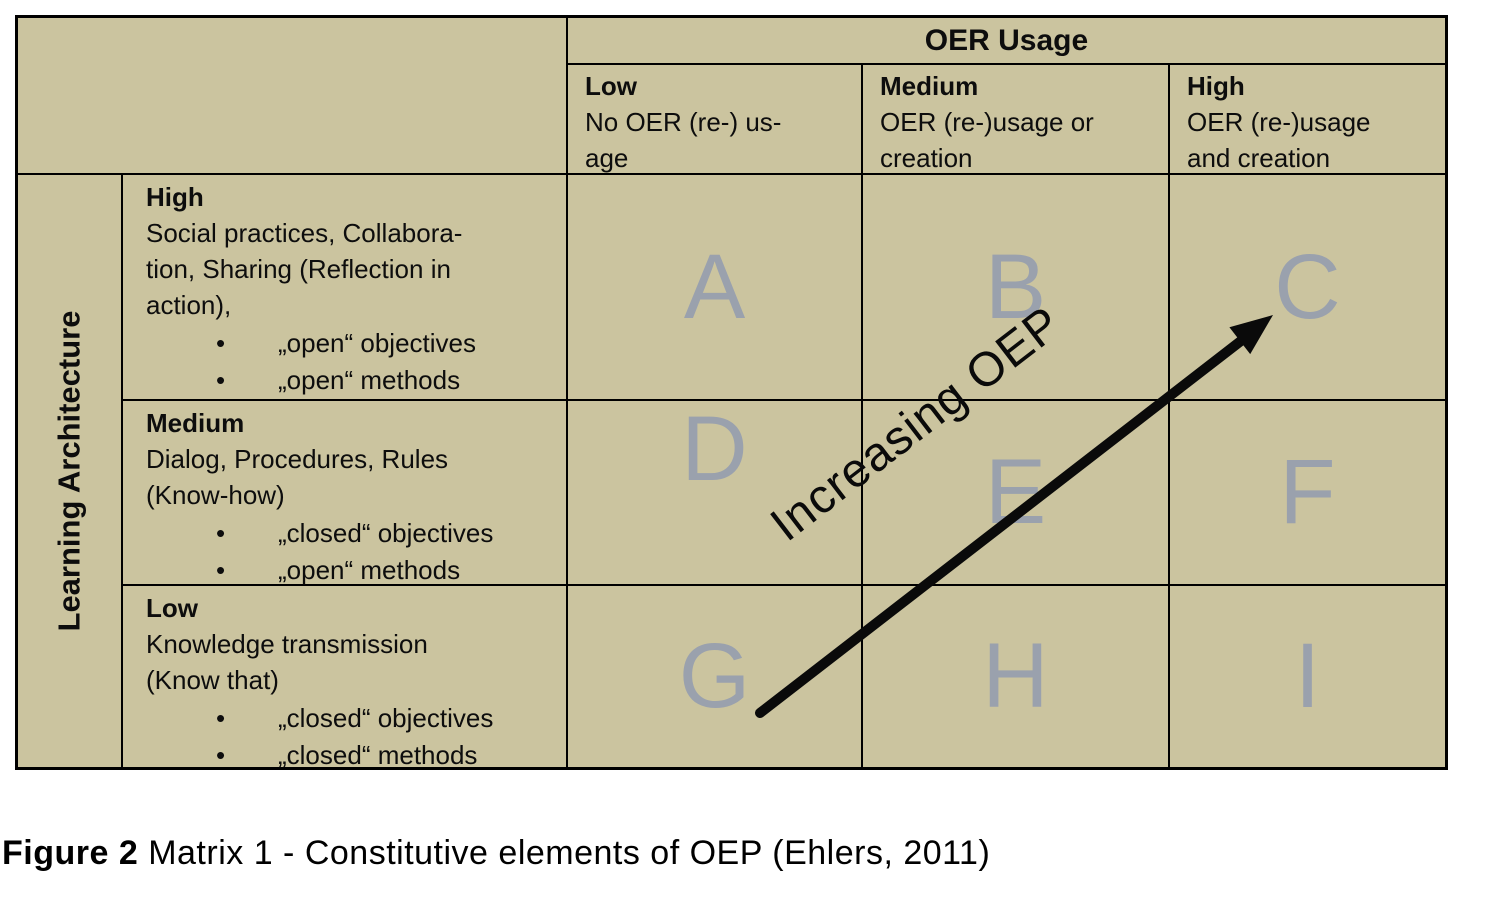 The height and width of the screenshot is (904, 1488). I want to click on cell-letter-label: C, so click(1307, 286).